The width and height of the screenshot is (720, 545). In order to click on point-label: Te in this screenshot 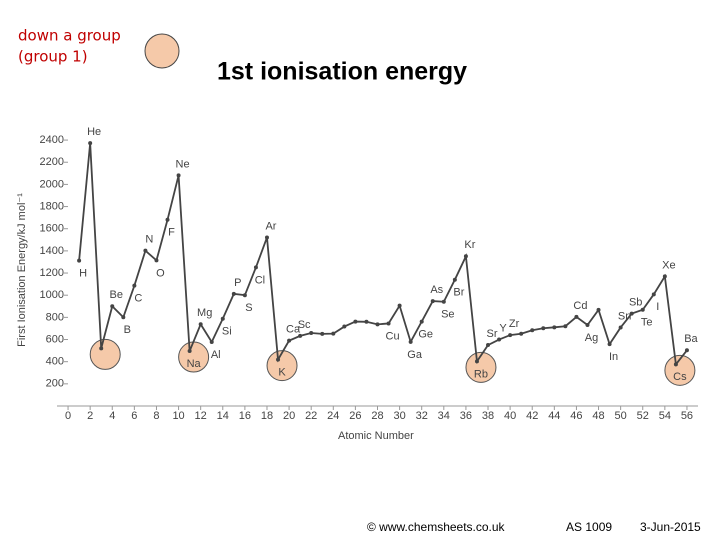, I will do `click(647, 323)`.